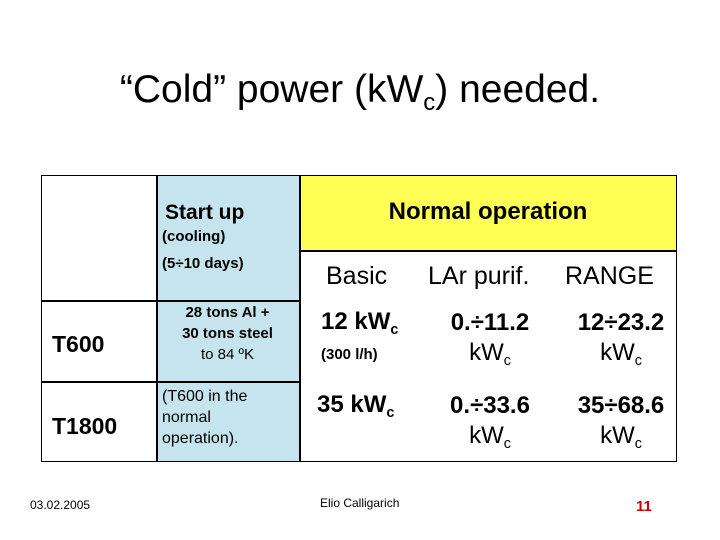 The height and width of the screenshot is (540, 720). I want to click on t1800-range-cell: 35÷68.6 kWc, so click(621, 421).